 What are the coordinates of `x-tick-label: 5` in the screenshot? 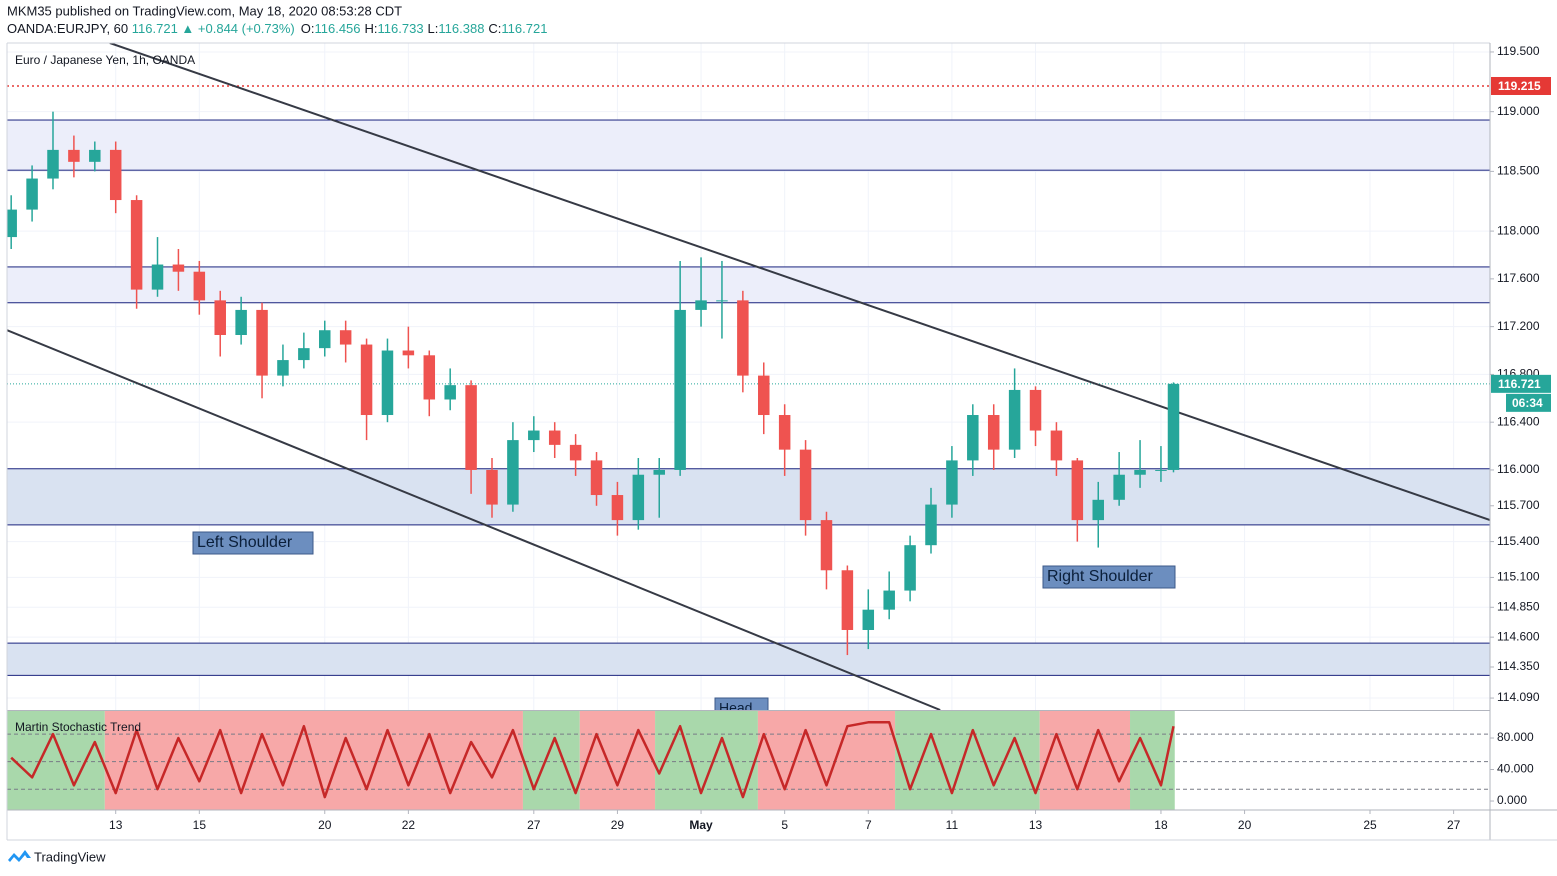 It's located at (784, 825).